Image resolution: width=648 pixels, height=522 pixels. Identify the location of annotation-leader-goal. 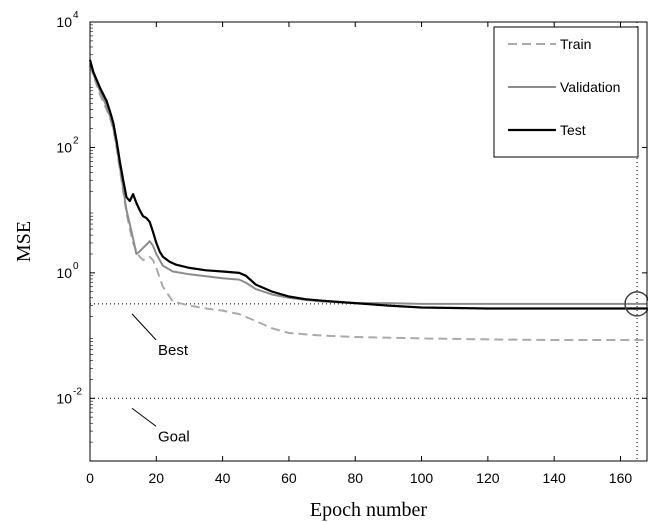
(144, 417).